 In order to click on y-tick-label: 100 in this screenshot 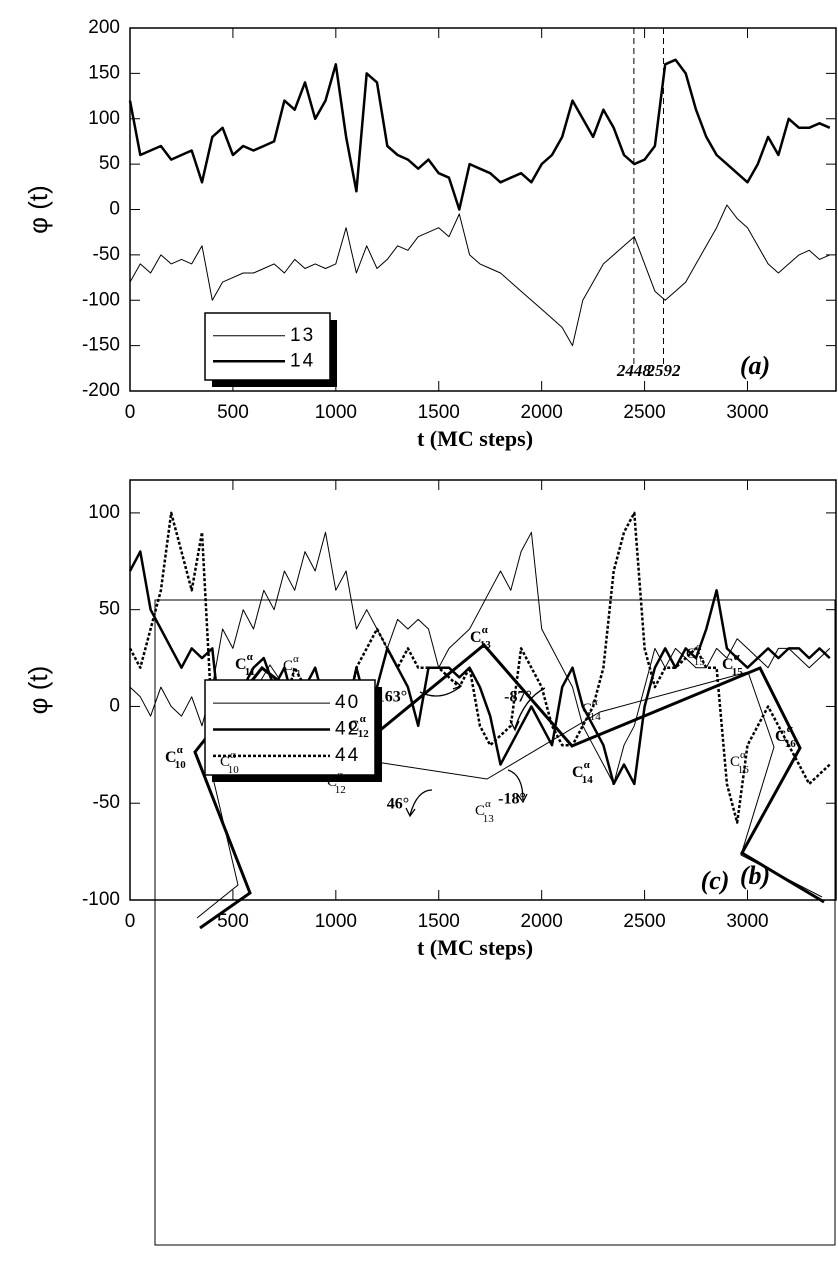, I will do `click(104, 118)`.